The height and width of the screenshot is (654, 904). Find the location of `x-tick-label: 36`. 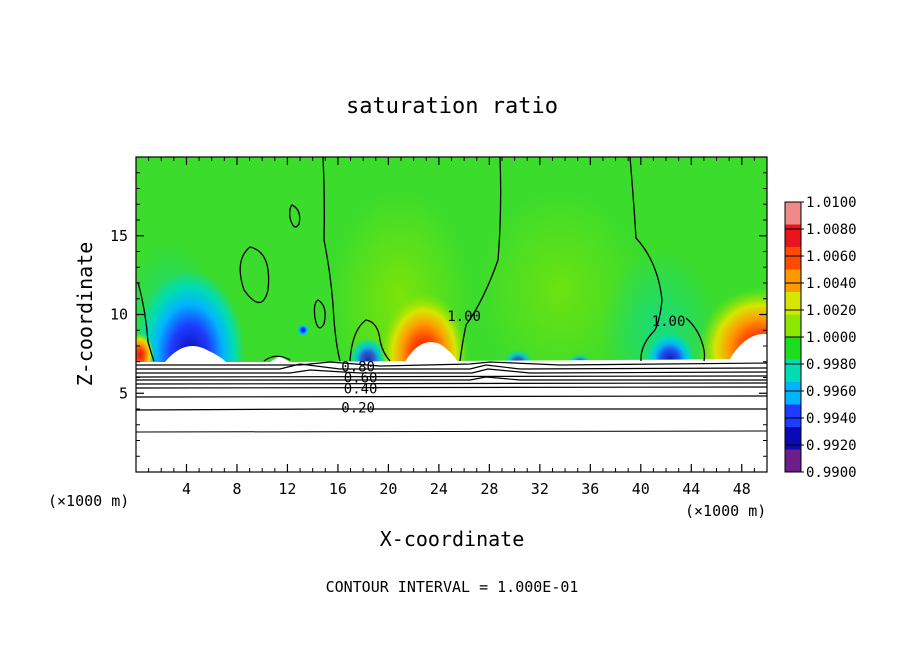

x-tick-label: 36 is located at coordinates (590, 489).